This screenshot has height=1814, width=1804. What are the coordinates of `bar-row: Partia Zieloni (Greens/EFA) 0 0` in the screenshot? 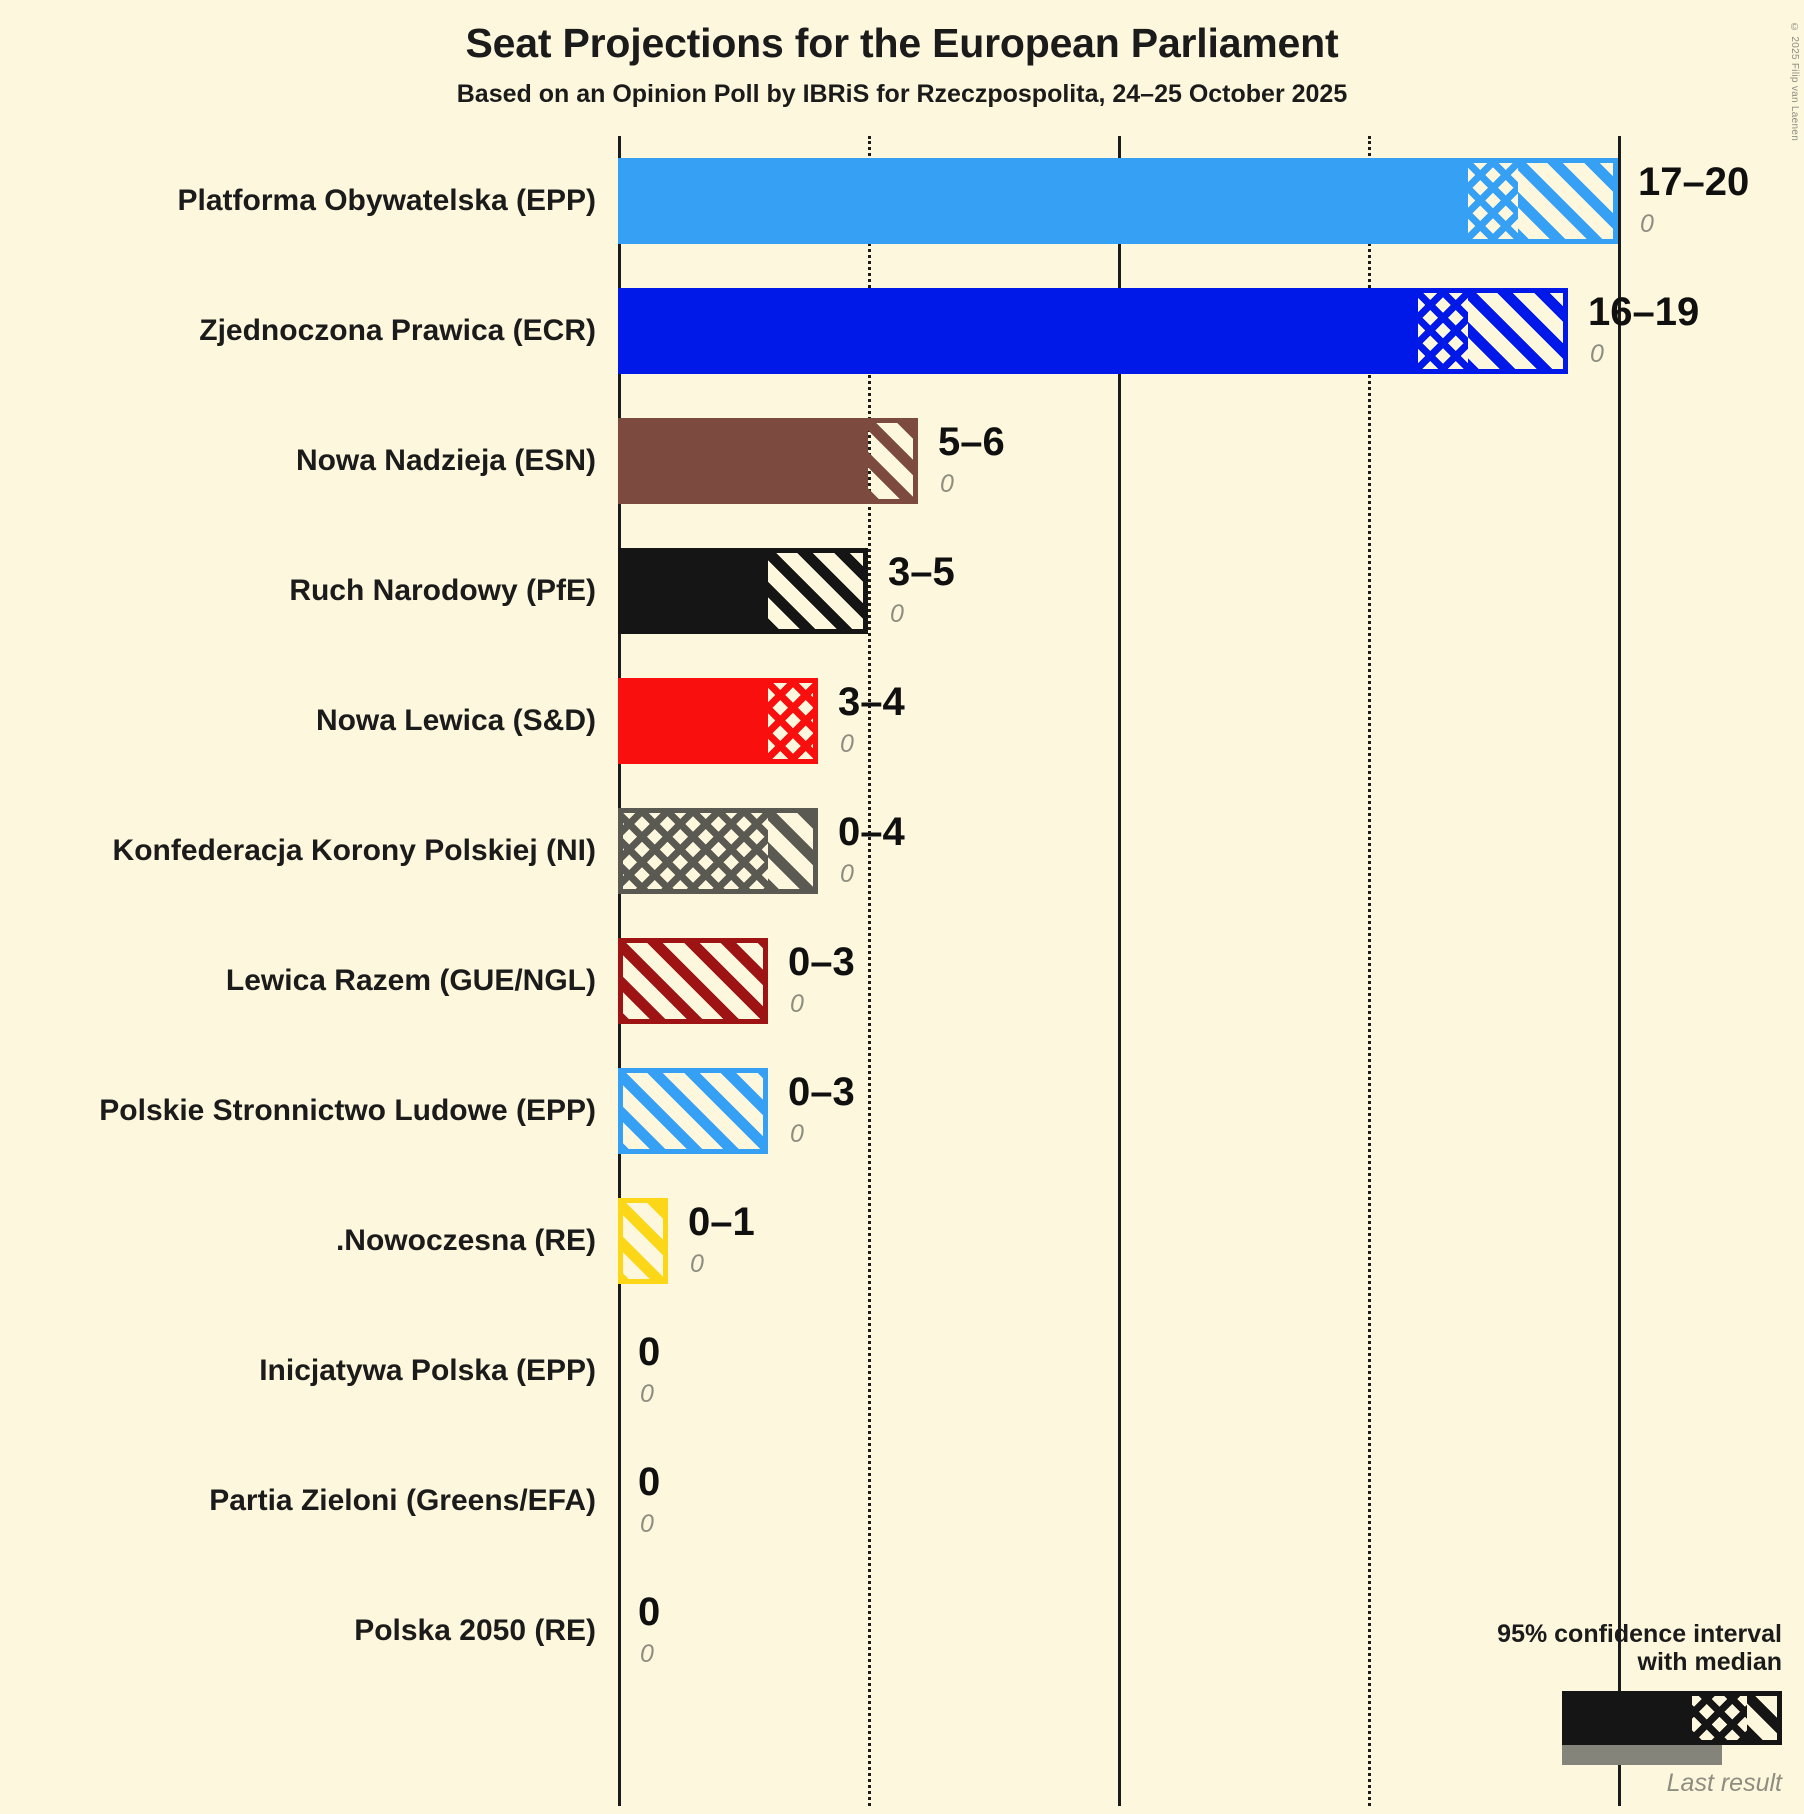 It's located at (902, 1501).